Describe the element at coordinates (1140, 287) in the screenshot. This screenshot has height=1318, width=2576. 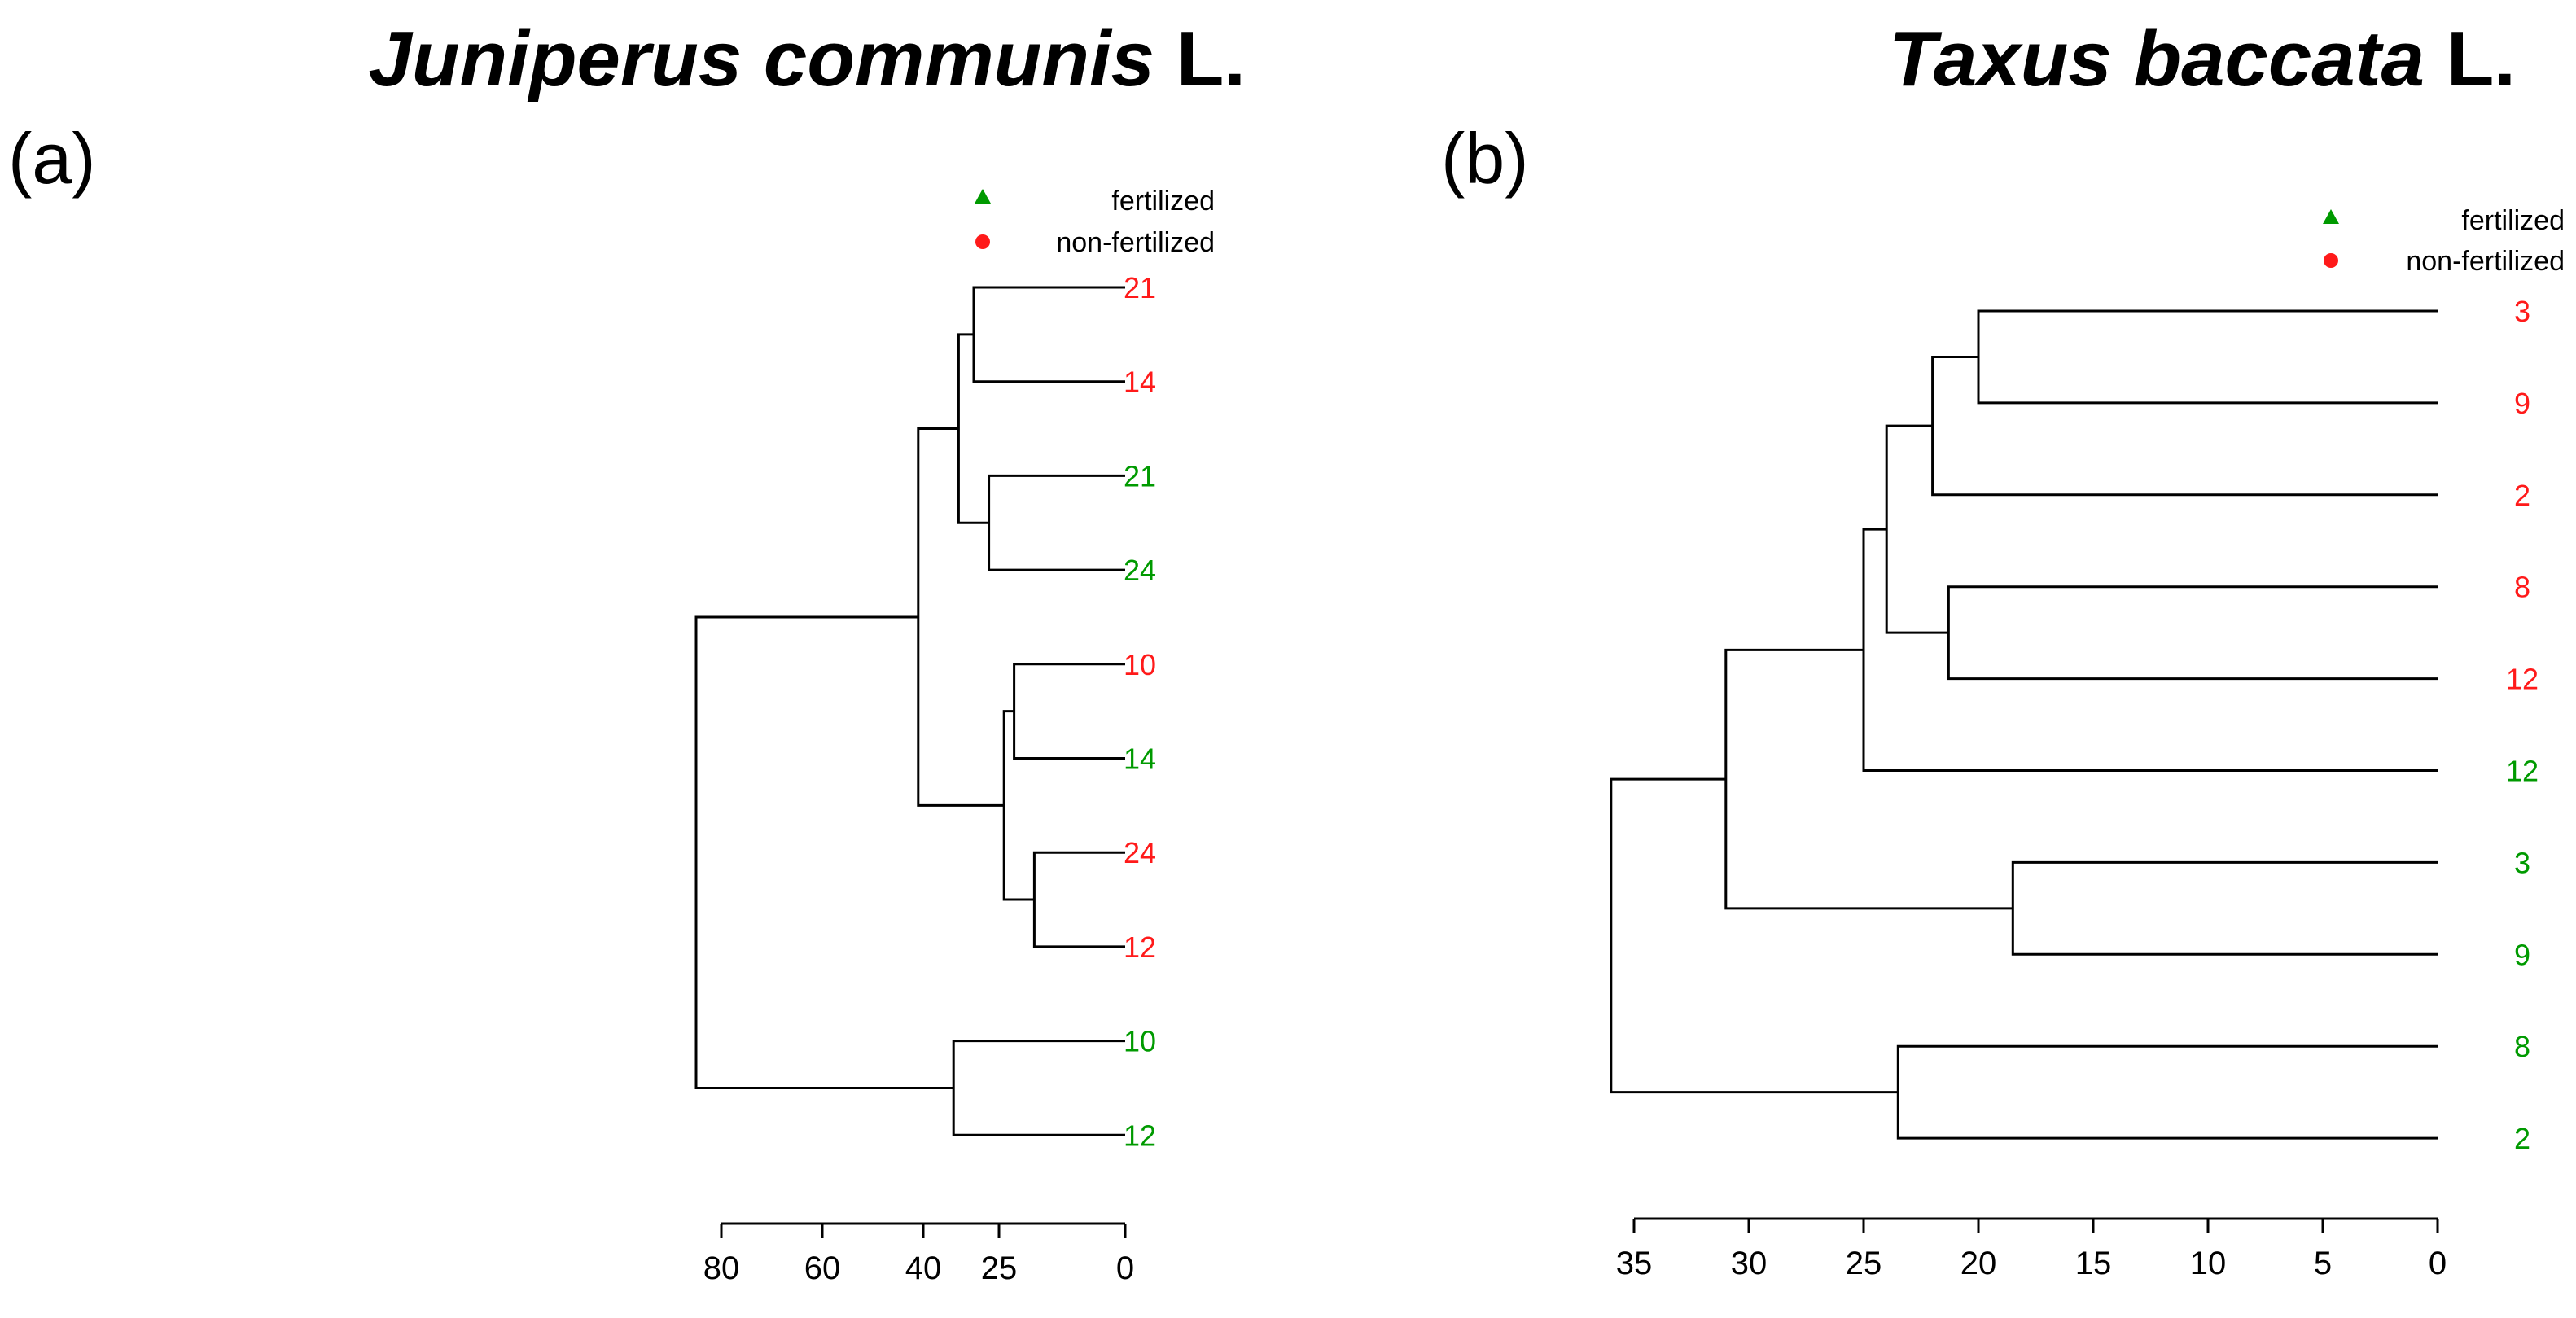
I see `leaf-label-0: 21` at that location.